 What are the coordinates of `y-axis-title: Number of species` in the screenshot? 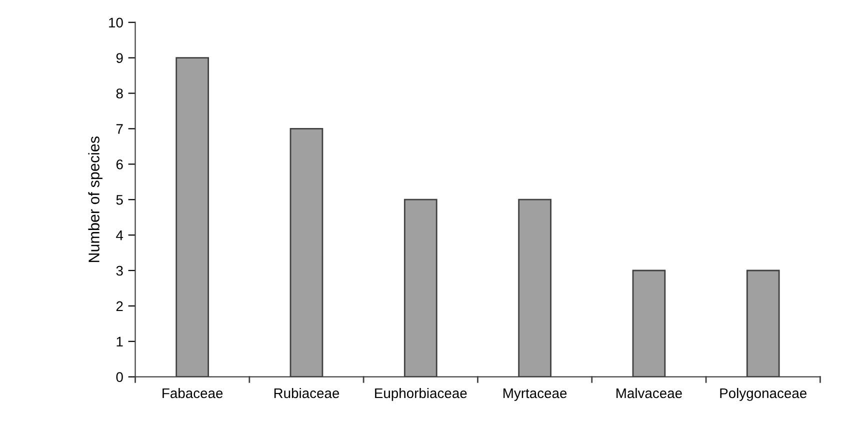 It's located at (95, 199).